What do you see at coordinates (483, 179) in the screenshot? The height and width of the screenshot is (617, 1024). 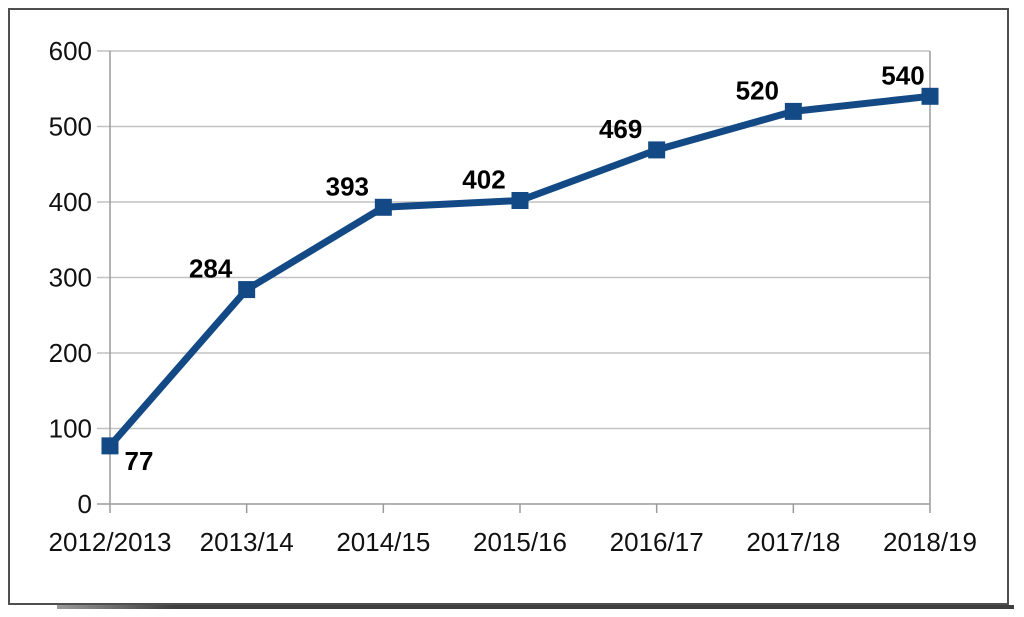 I see `data-point-label: 402` at bounding box center [483, 179].